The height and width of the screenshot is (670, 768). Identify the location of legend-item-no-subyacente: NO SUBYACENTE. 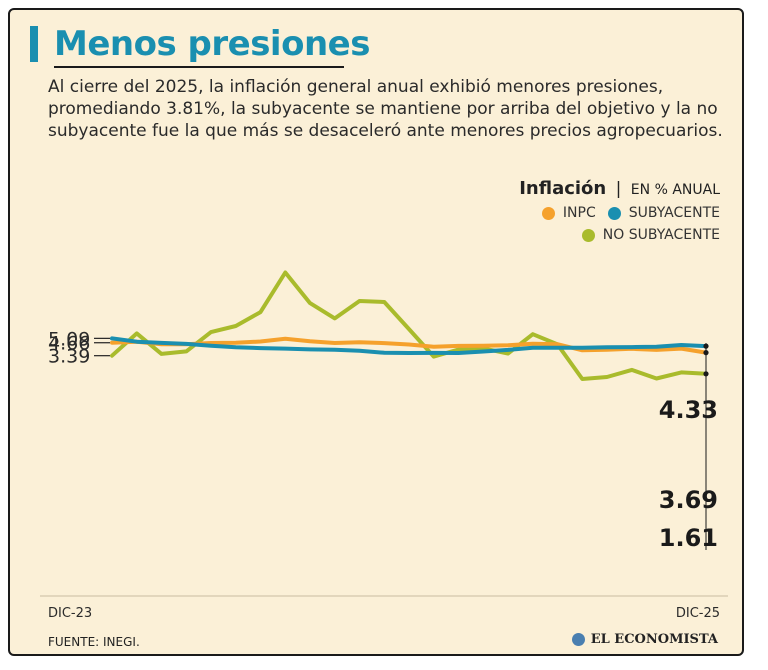
(650, 235).